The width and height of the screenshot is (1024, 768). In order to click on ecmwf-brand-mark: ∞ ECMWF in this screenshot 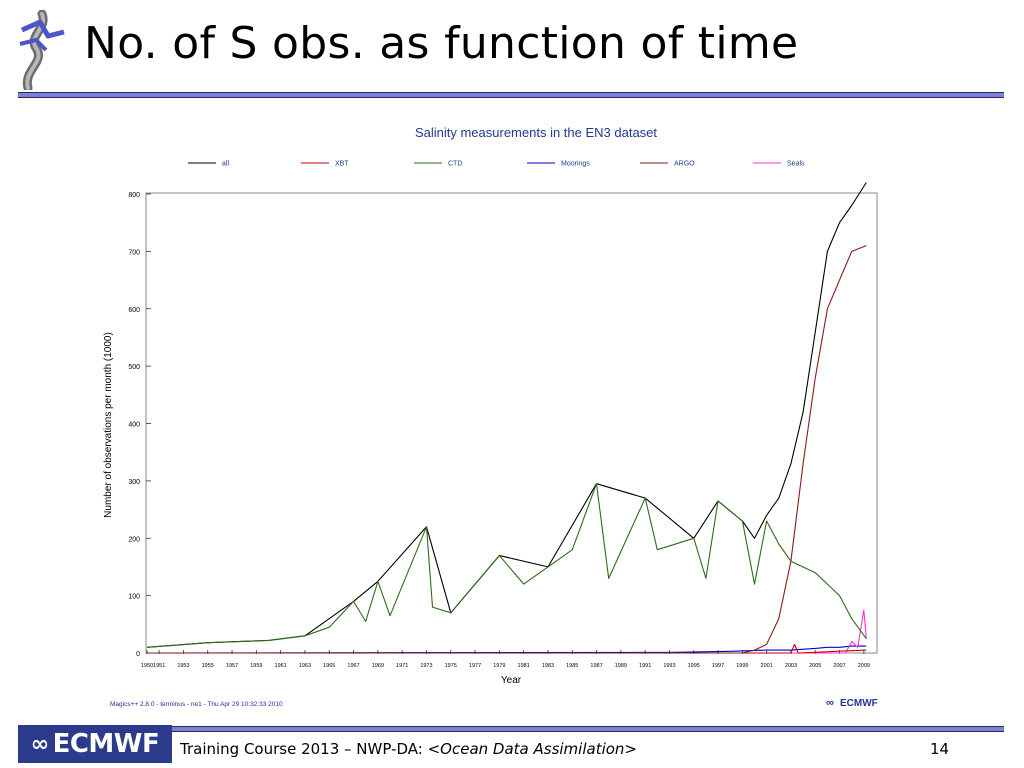, I will do `click(852, 703)`.